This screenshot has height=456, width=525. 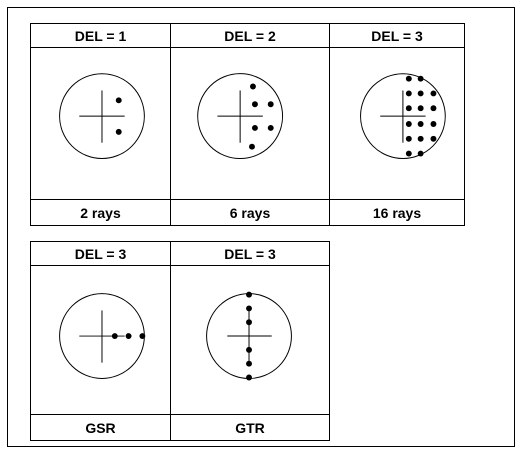 I want to click on panel-footer: GSR, so click(x=100, y=427).